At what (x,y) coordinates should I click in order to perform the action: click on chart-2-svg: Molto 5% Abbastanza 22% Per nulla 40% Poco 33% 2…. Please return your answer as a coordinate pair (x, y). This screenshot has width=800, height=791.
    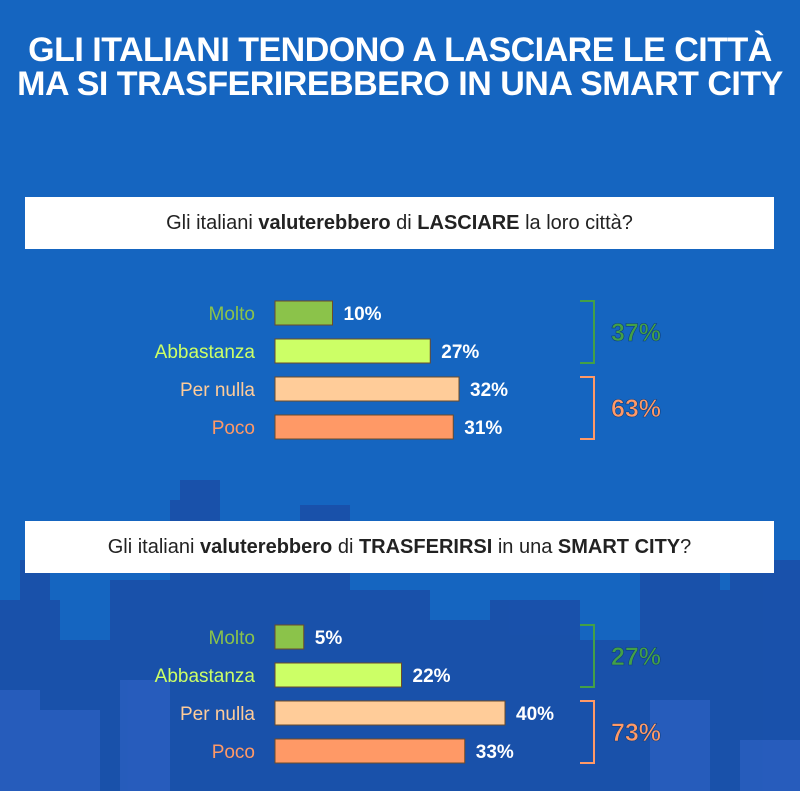
    Looking at the image, I should click on (408, 694).